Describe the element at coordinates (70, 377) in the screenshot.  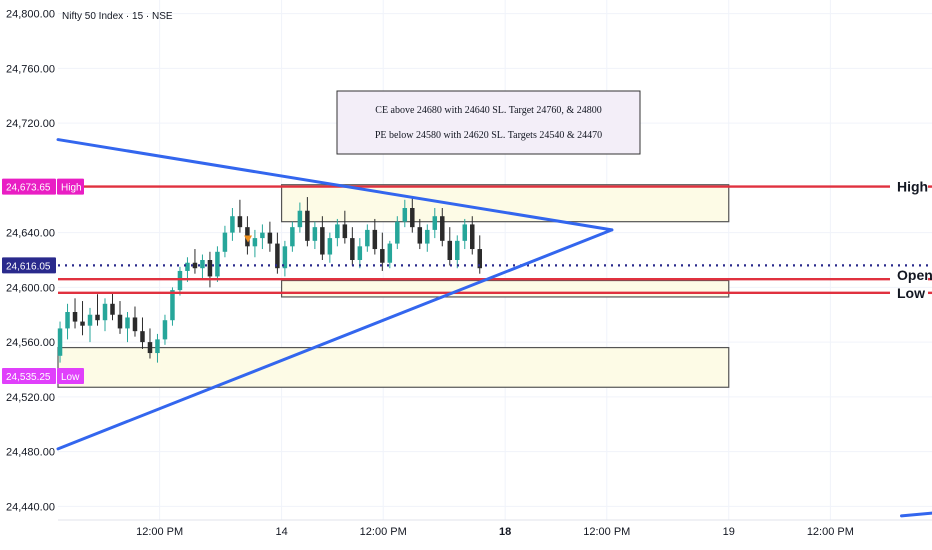
I see `low-marker-tag-text: Low` at that location.